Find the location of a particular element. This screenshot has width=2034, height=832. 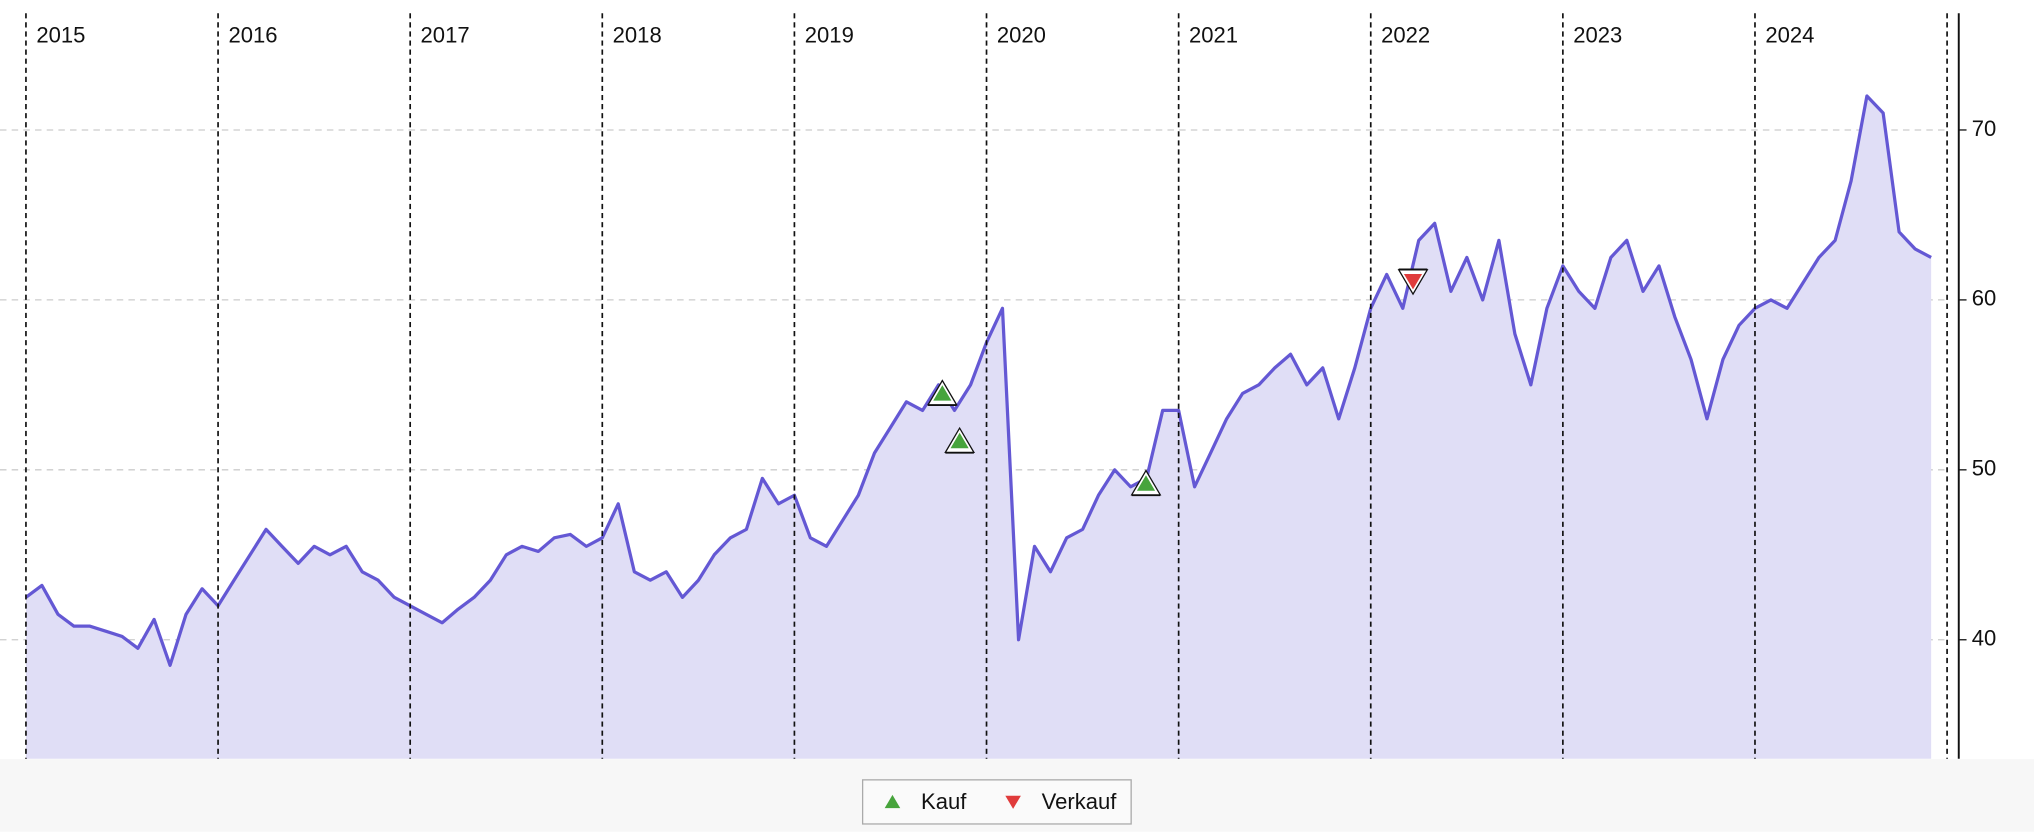

year-label: 2016 is located at coordinates (252, 34).